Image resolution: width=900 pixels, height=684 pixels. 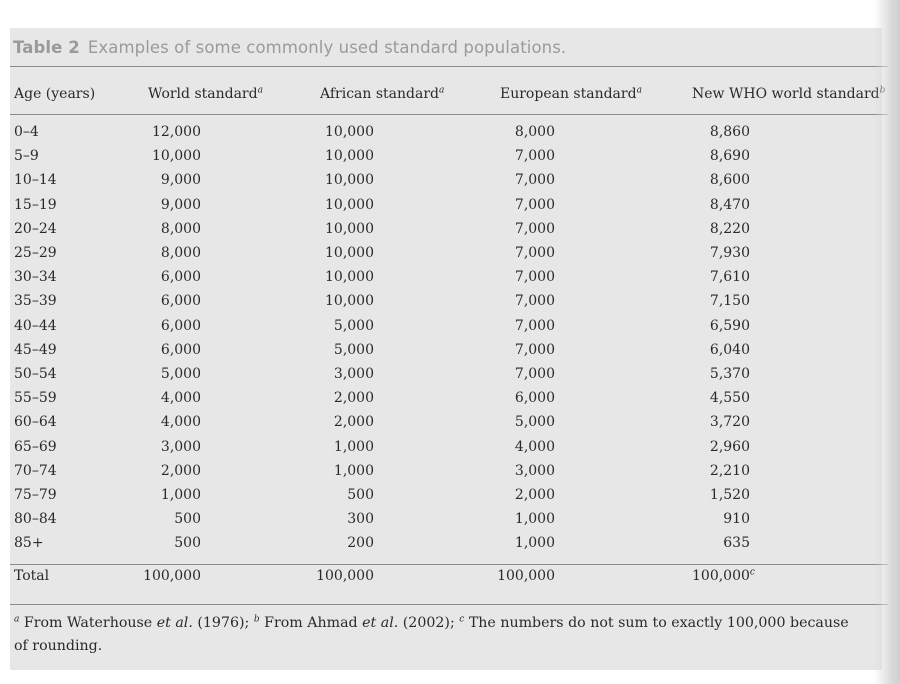 What do you see at coordinates (35, 519) in the screenshot?
I see `age-cell: 80–84` at bounding box center [35, 519].